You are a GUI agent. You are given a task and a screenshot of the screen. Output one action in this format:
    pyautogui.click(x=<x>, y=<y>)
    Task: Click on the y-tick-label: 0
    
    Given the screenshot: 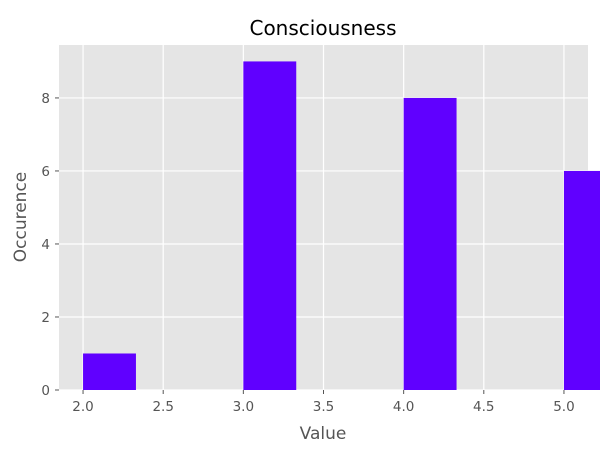 What is the action you would take?
    pyautogui.click(x=45, y=391)
    